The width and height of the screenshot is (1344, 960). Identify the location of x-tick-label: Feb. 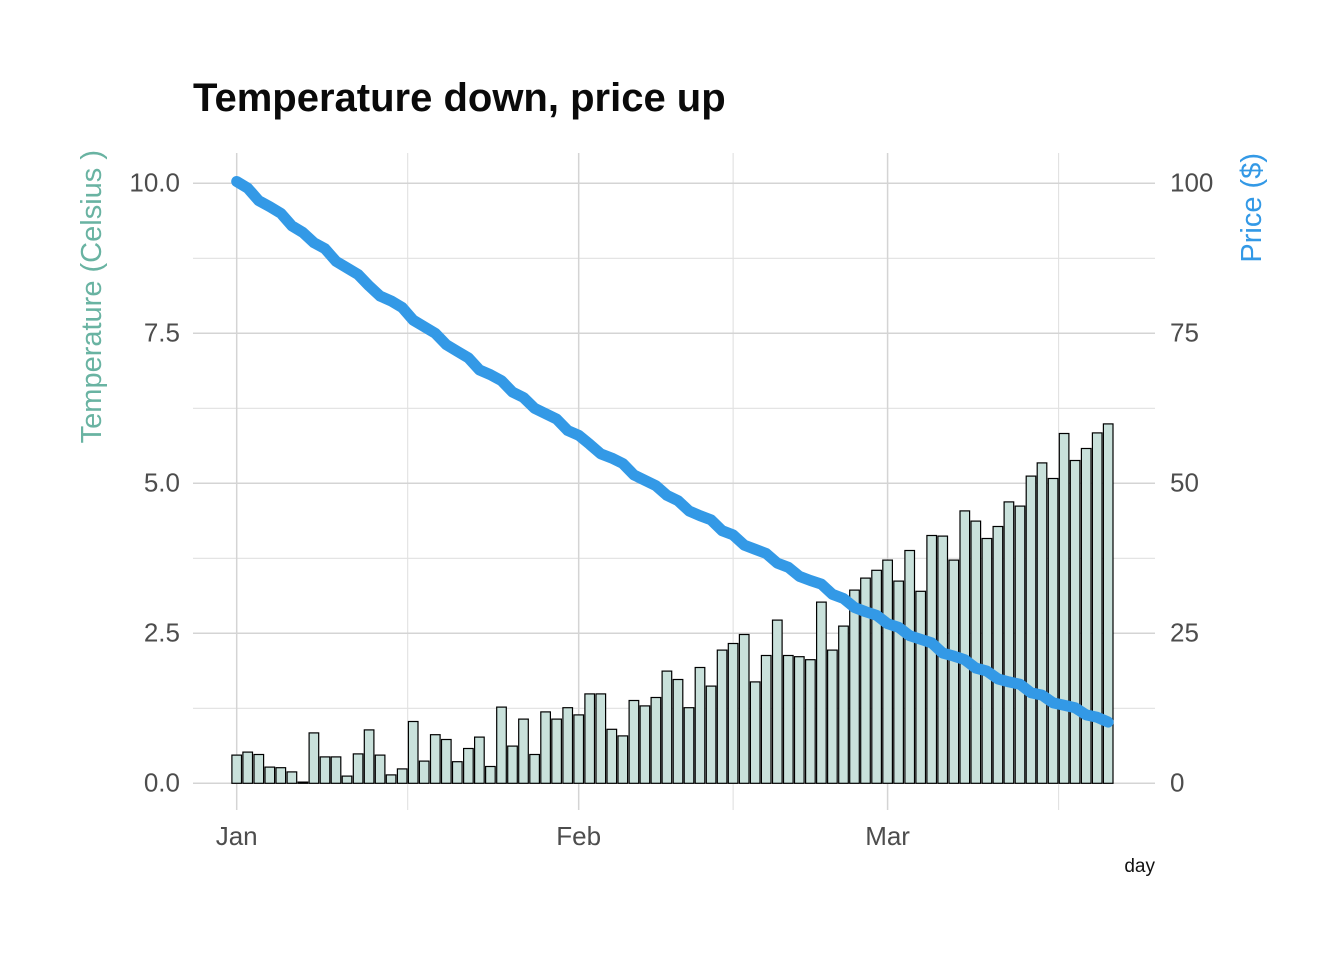
(579, 836).